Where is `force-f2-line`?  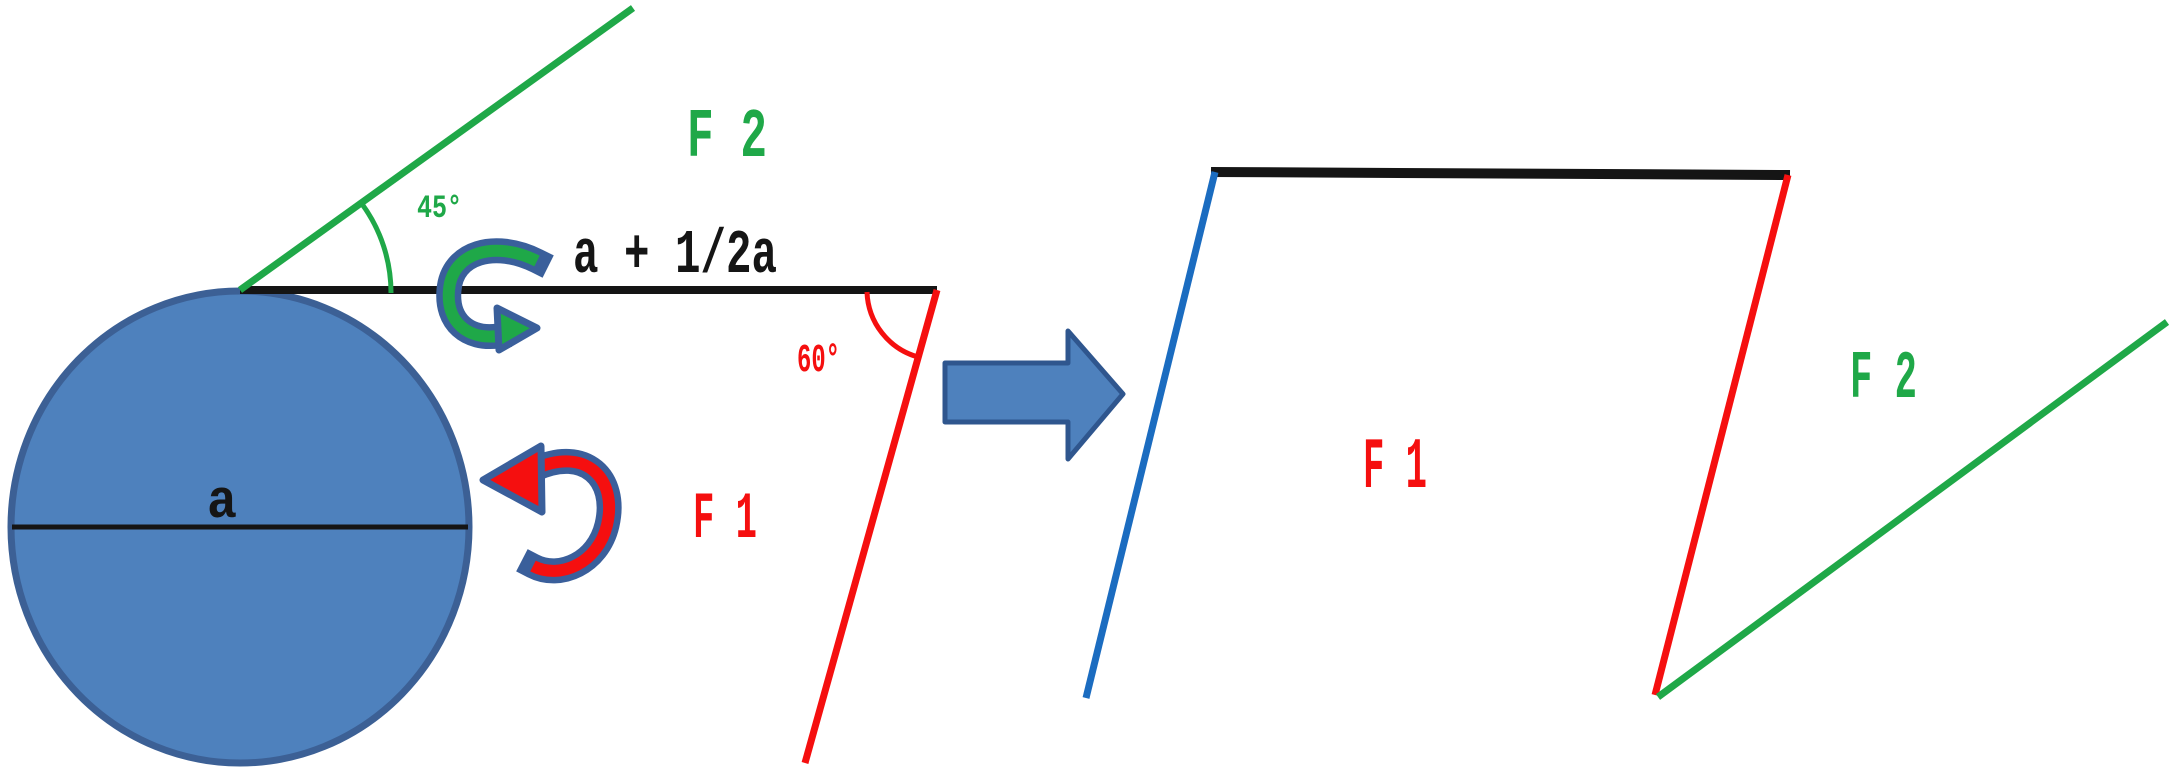 force-f2-line is located at coordinates (436, 149).